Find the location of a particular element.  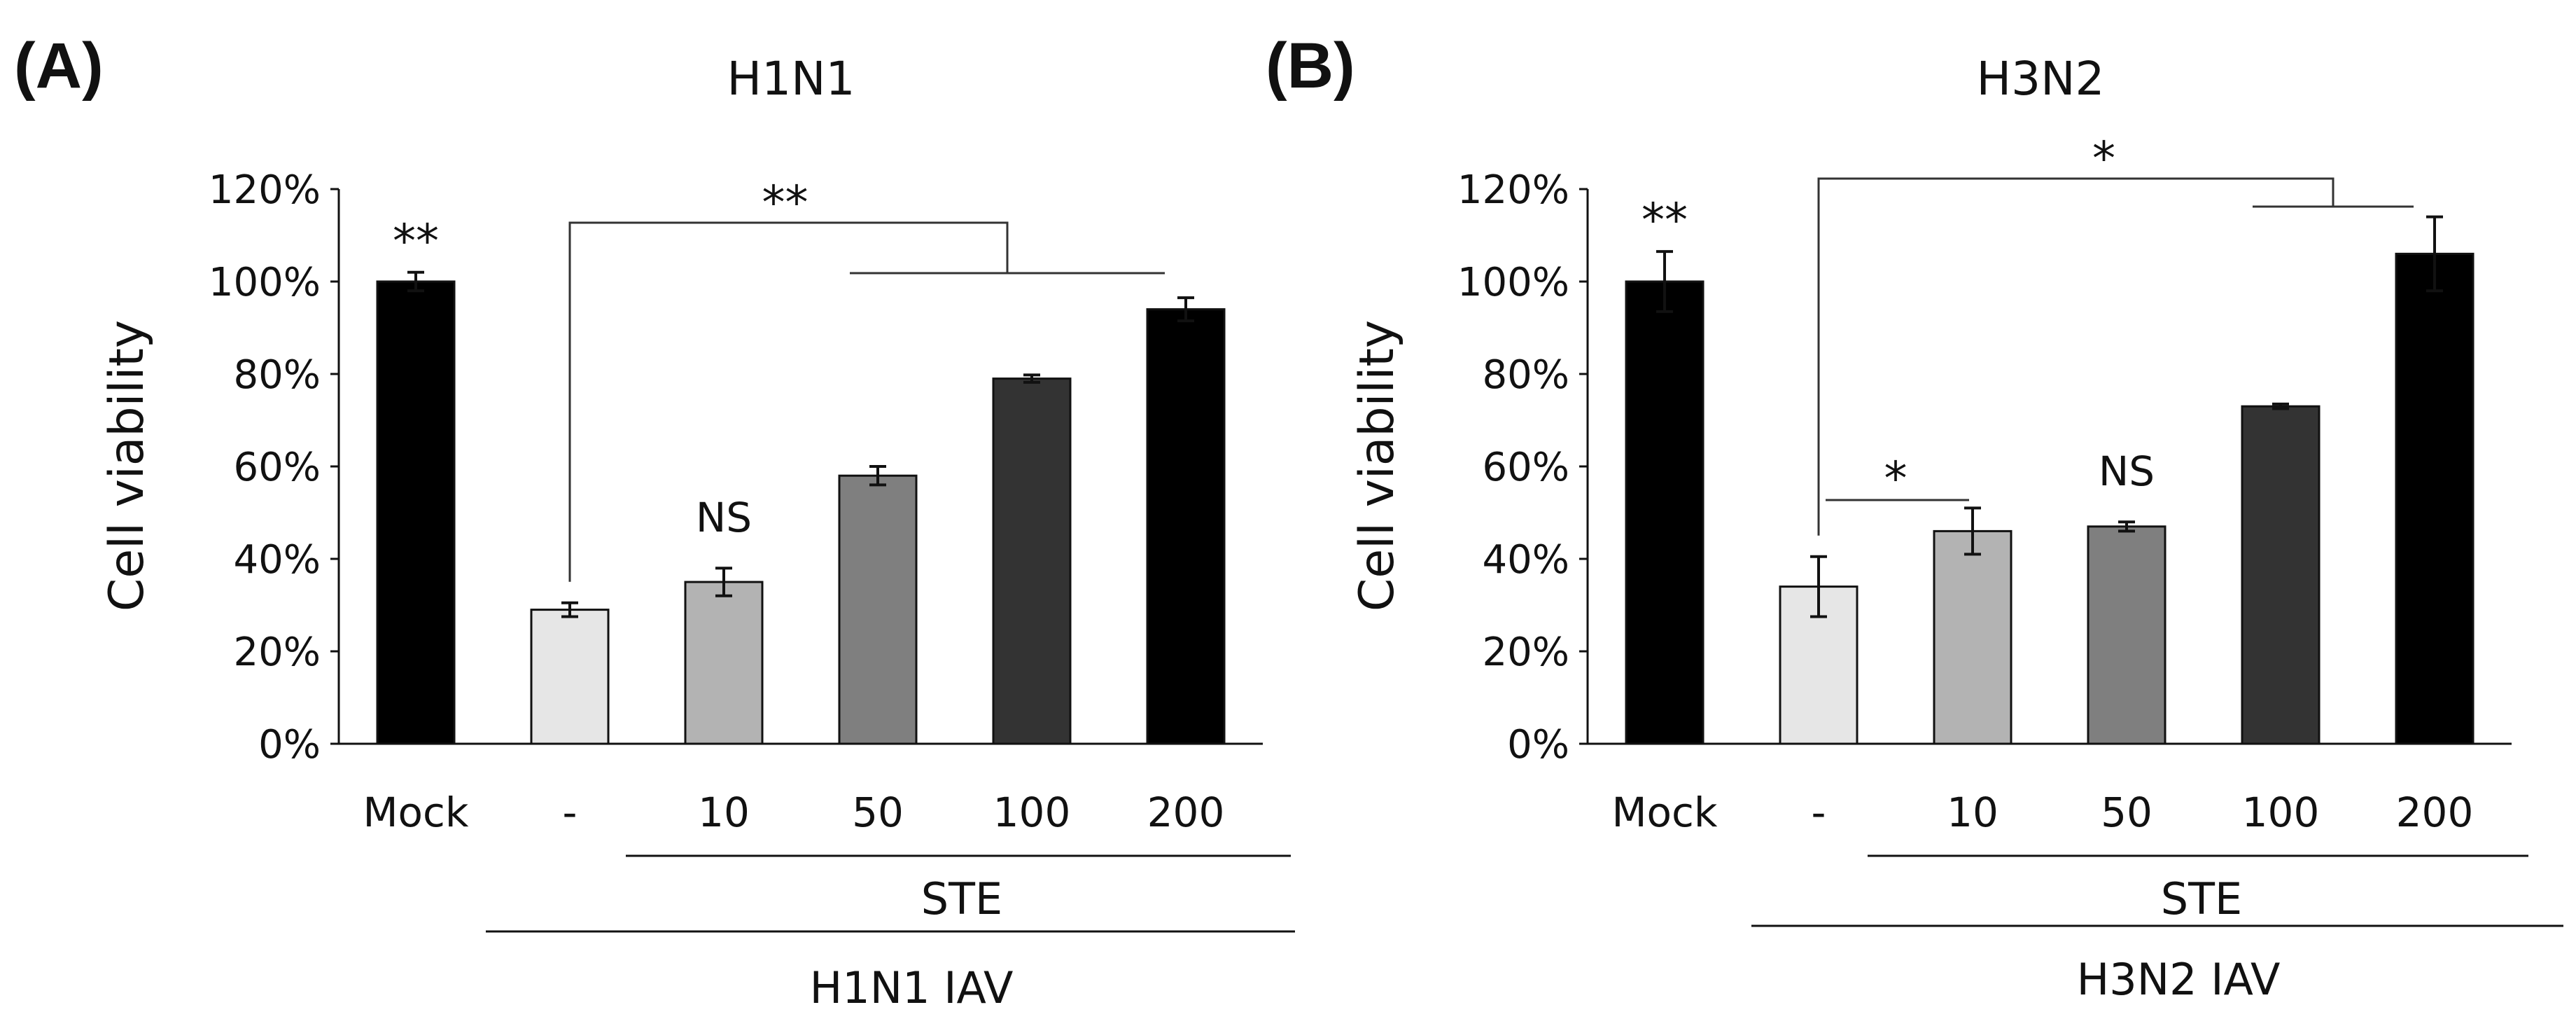

group-label-iav: H1N1 IAV is located at coordinates (912, 987).